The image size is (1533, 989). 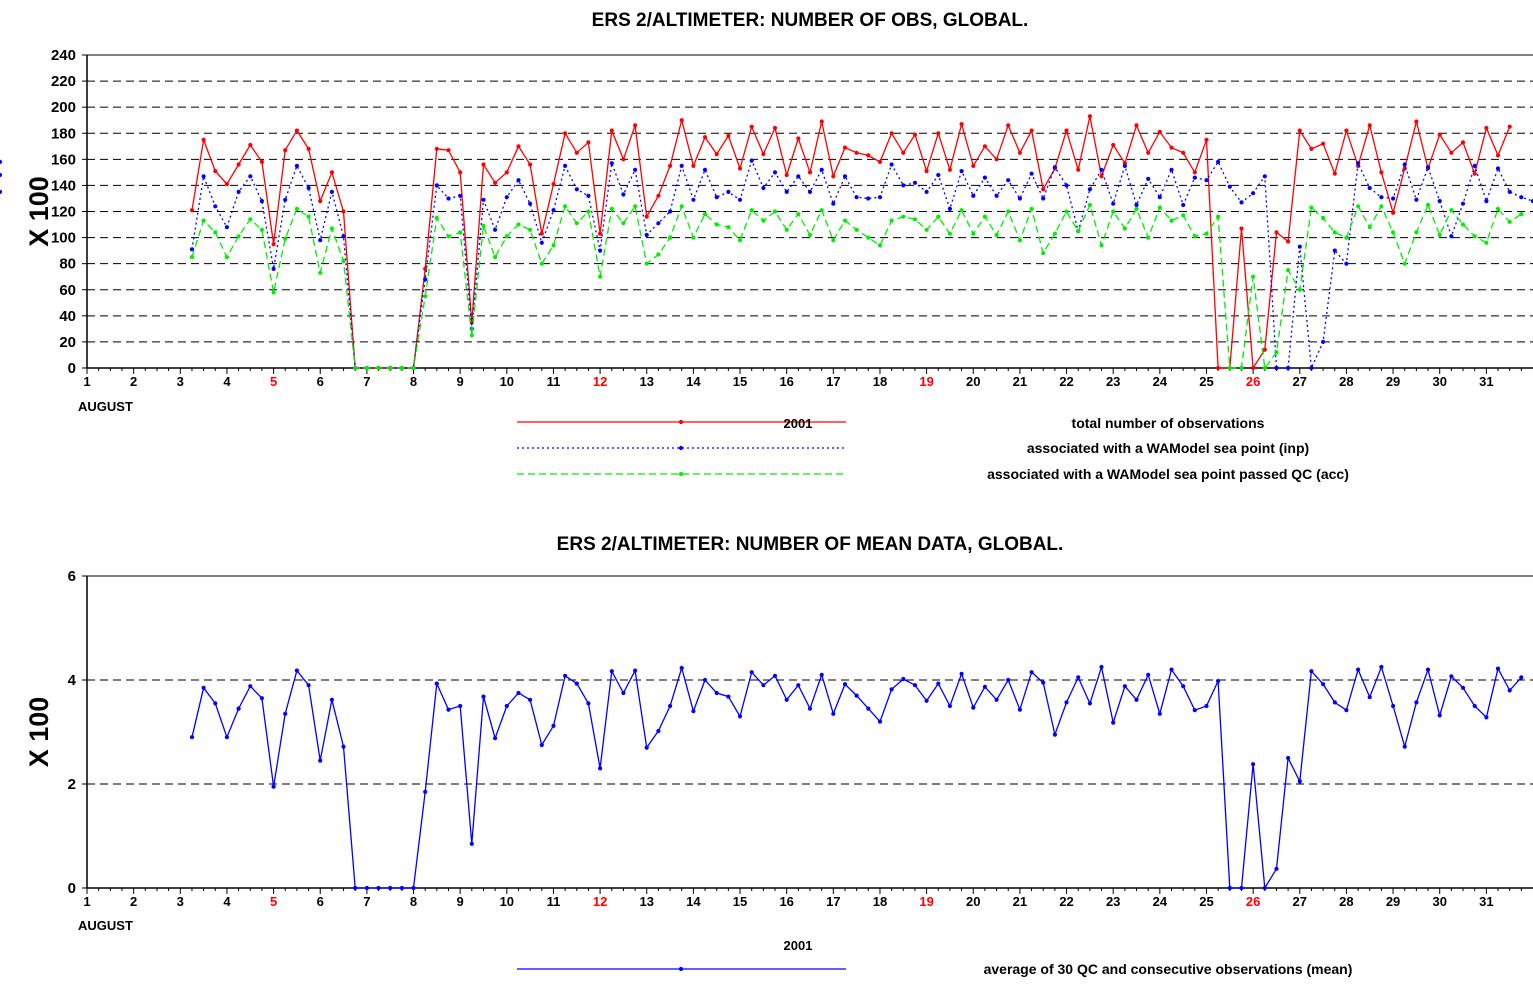 What do you see at coordinates (39, 211) in the screenshot?
I see `y-axis-label: X 100` at bounding box center [39, 211].